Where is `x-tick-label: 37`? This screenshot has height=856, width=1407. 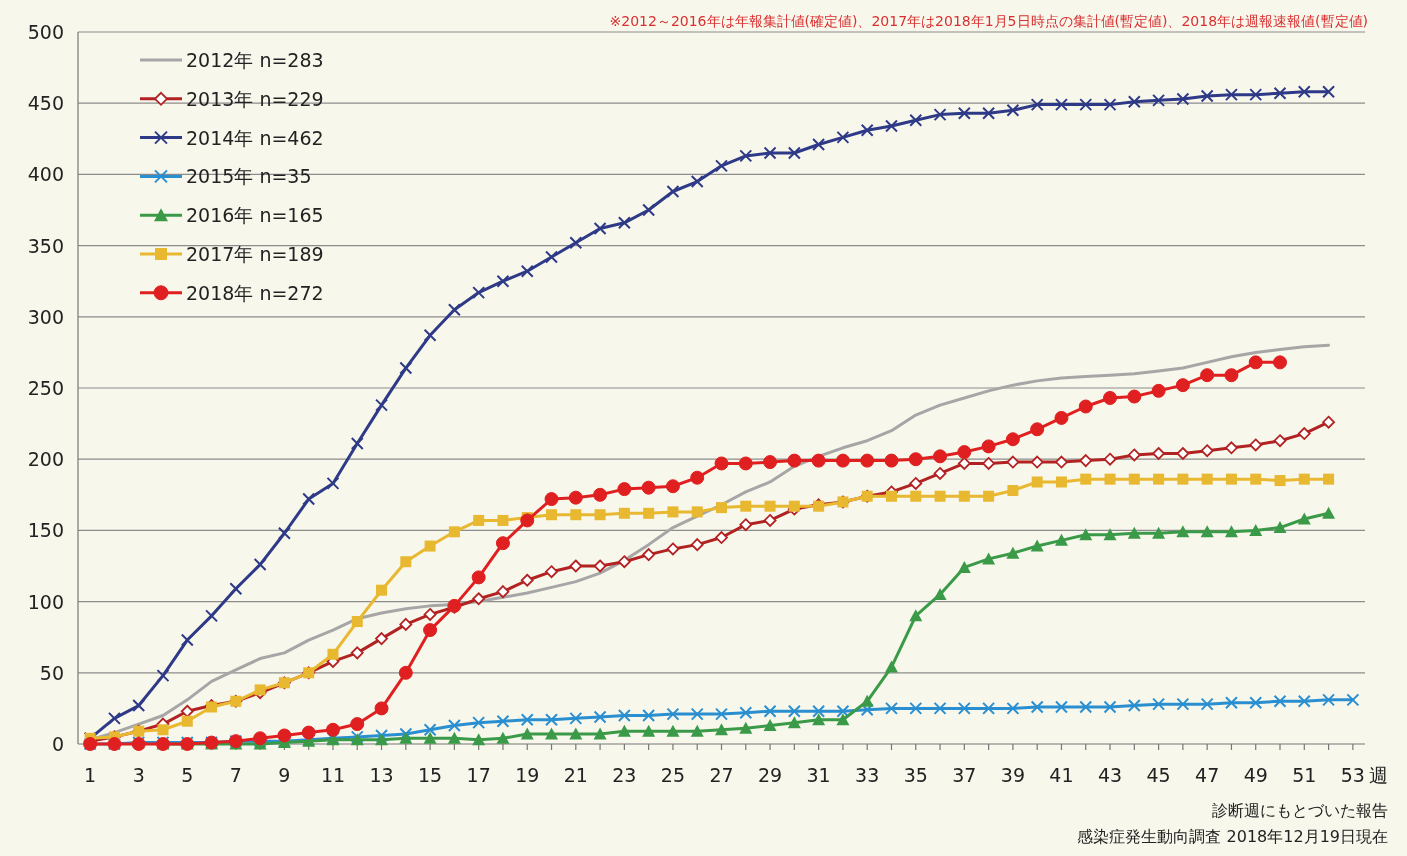 x-tick-label: 37 is located at coordinates (964, 775).